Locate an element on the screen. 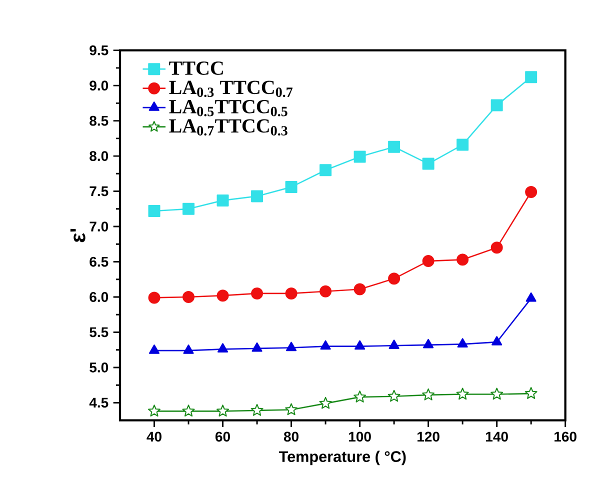 The width and height of the screenshot is (605, 499). legend-label: LA$_{0.7}$TTCC$_{0.3}$ is located at coordinates (228, 127).